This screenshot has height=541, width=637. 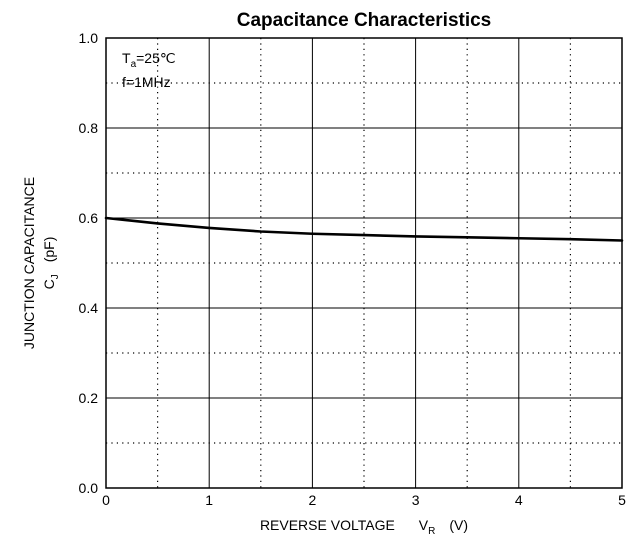 I want to click on x-tick-label: 4, so click(x=519, y=500).